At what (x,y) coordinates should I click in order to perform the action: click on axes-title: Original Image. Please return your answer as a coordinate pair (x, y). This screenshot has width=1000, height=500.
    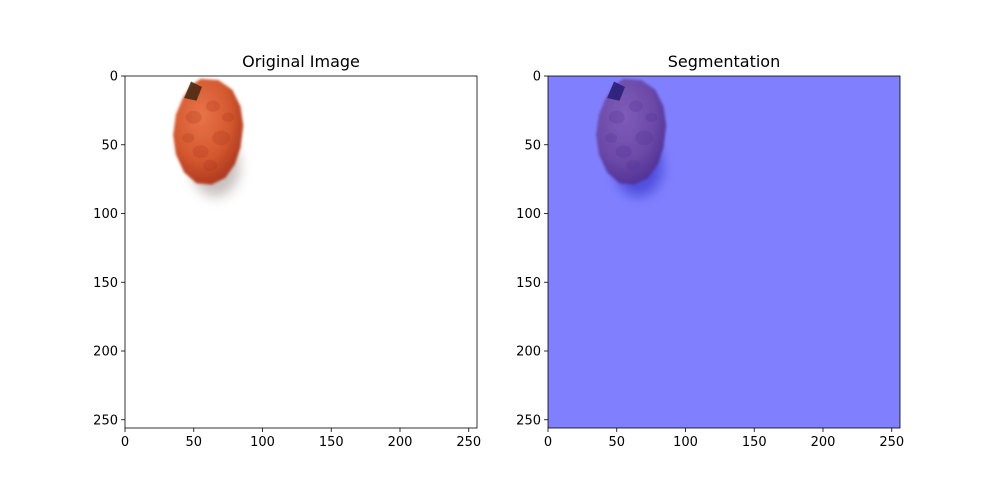
    Looking at the image, I should click on (301, 61).